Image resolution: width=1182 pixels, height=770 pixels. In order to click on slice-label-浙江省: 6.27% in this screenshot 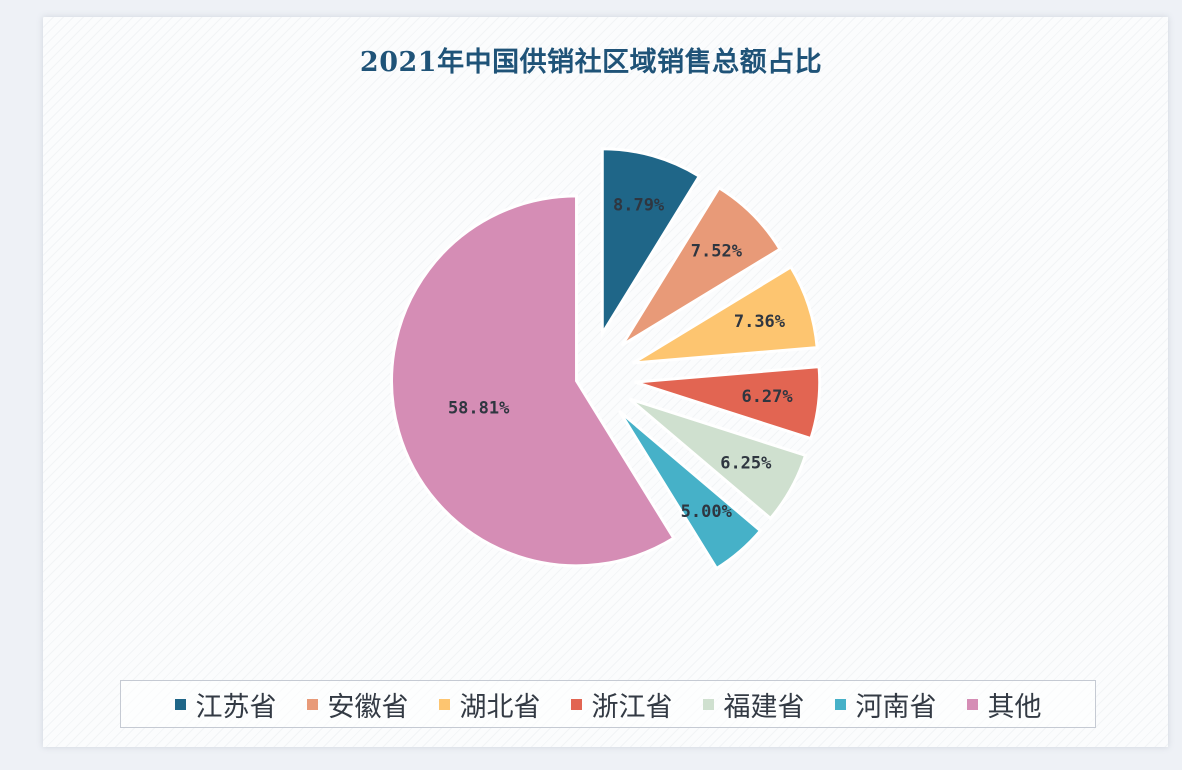, I will do `click(767, 397)`.